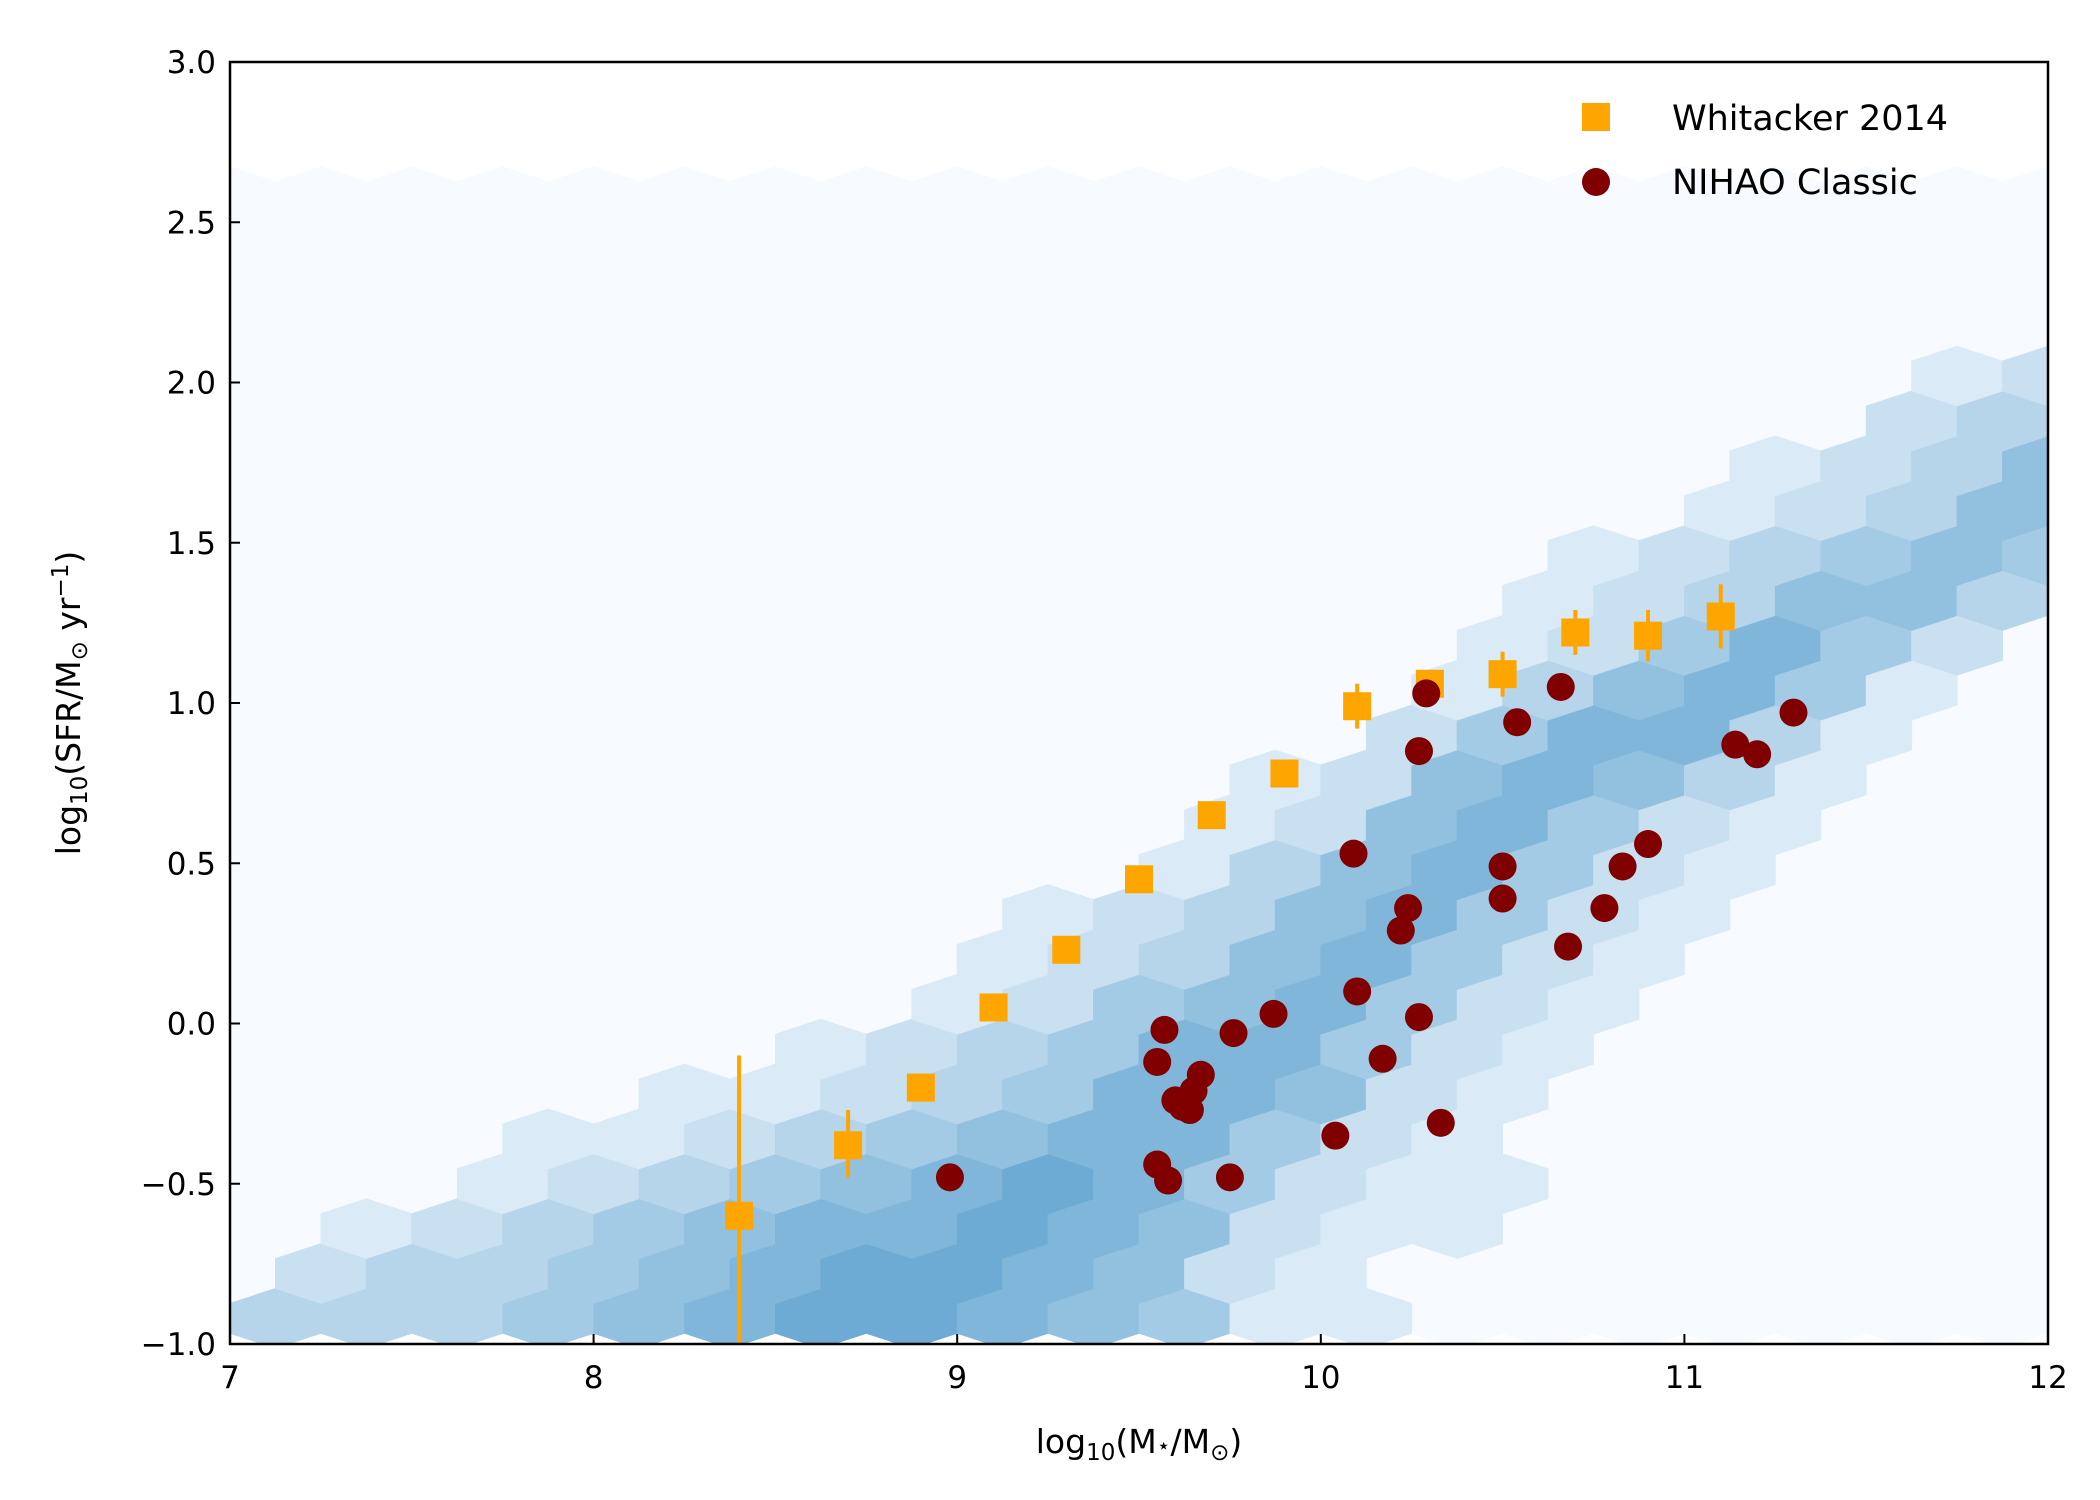 Image resolution: width=2100 pixels, height=1500 pixels. Describe the element at coordinates (1684, 1378) in the screenshot. I see `x-tick-label: 11` at that location.